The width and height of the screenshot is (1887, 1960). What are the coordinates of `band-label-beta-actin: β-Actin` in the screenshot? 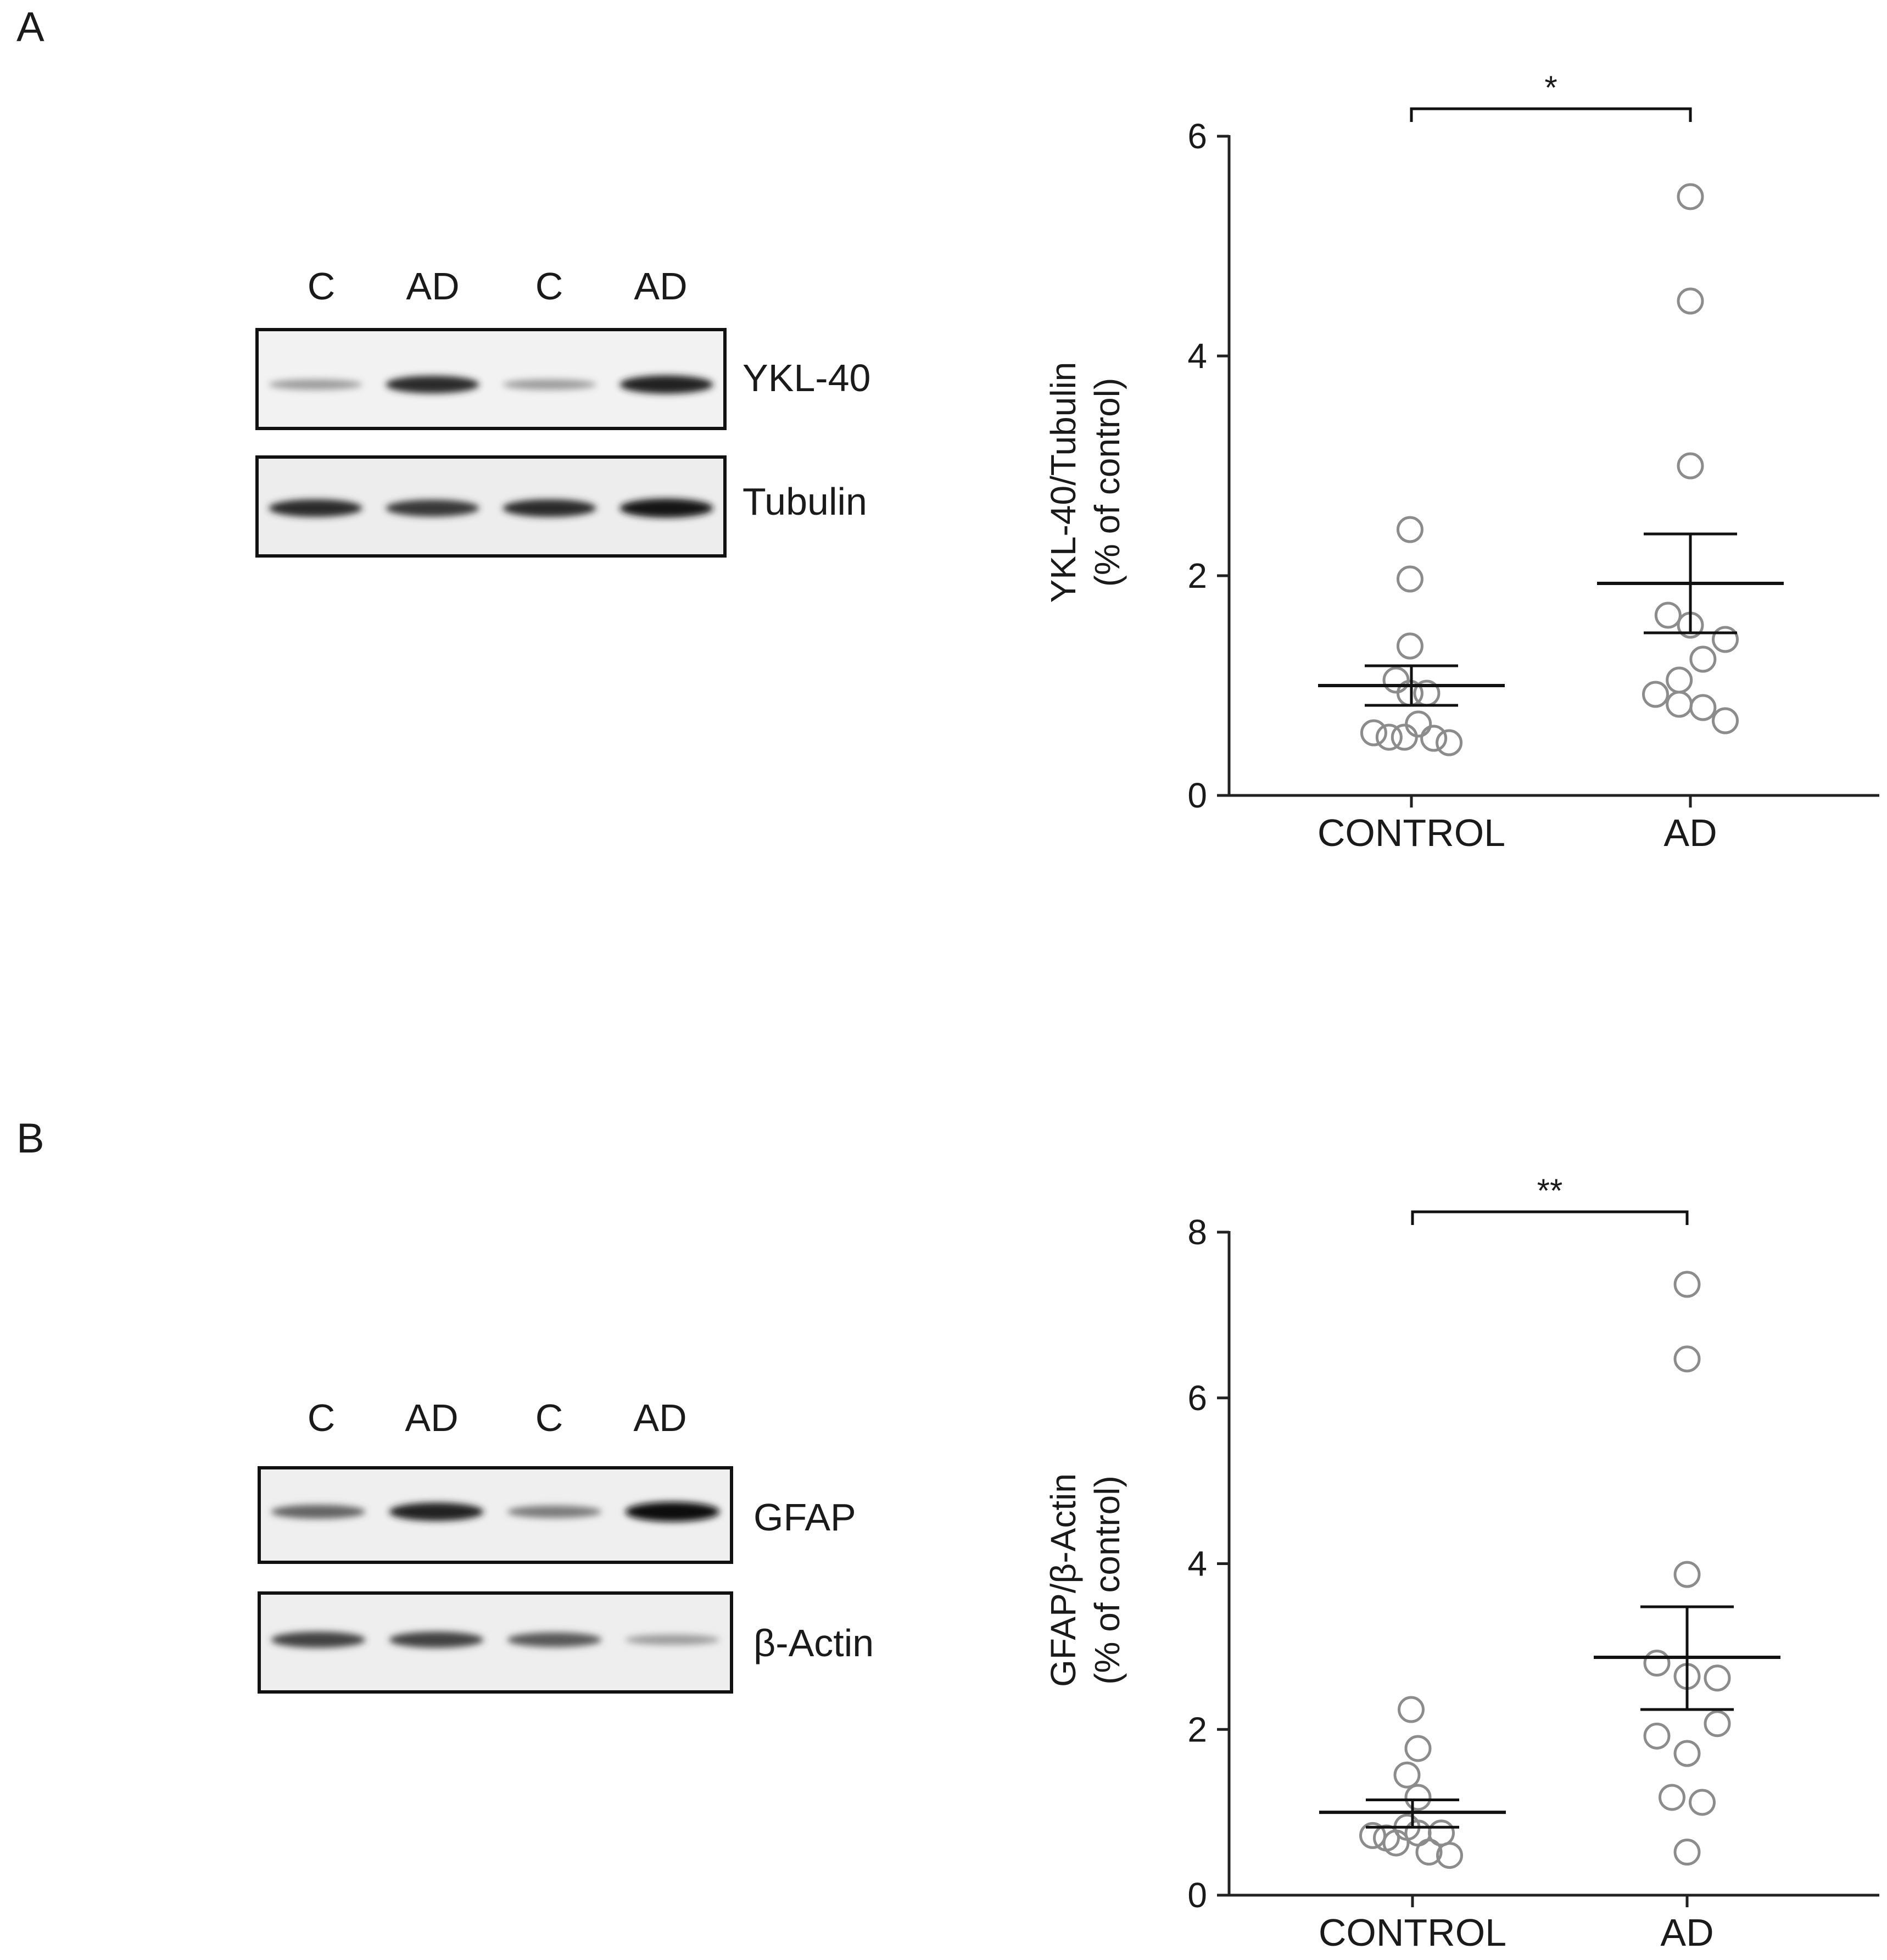 It's located at (813, 1643).